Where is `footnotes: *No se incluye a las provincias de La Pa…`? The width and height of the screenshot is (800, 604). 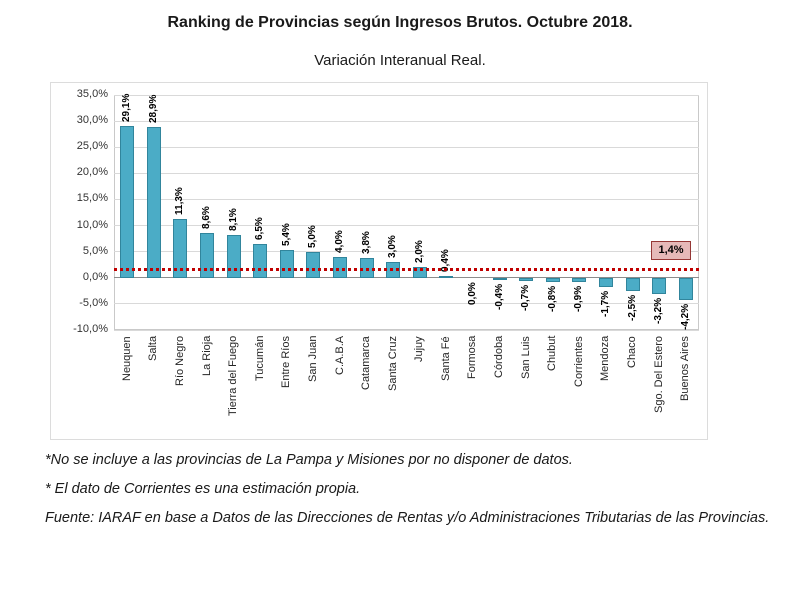 footnotes: *No se incluye a las provincias de La Pa… is located at coordinates (407, 495).